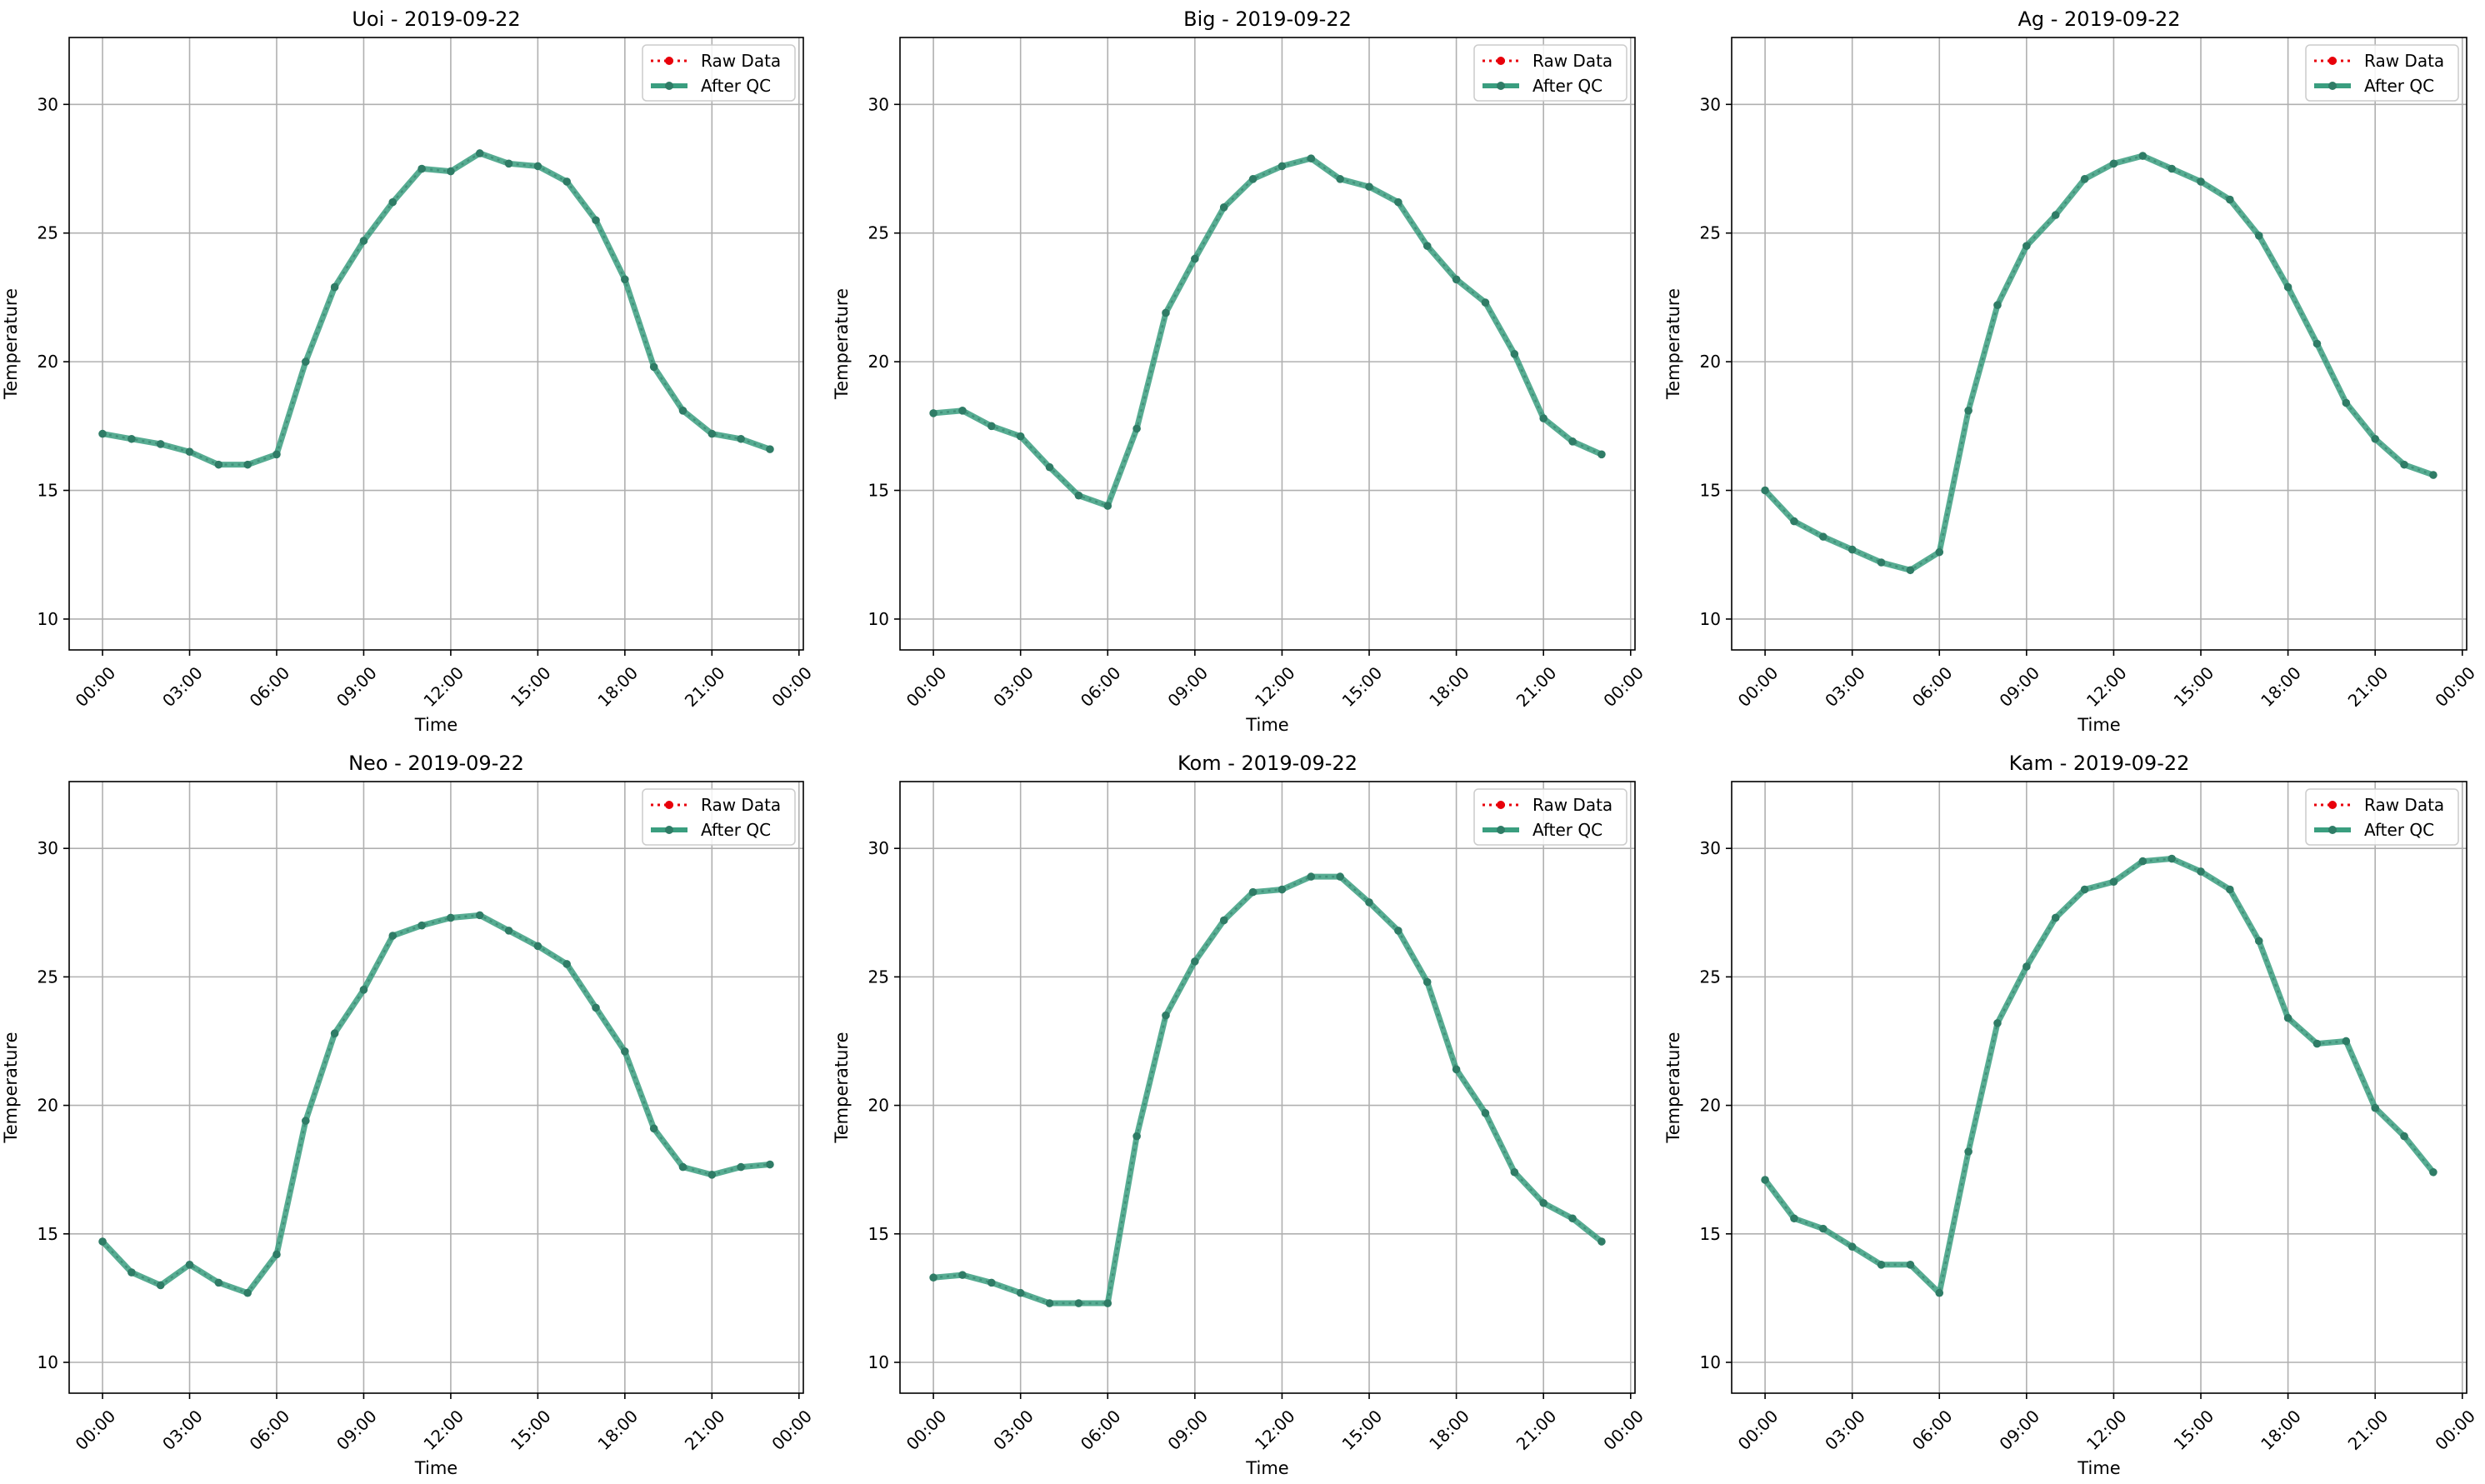 This screenshot has height=1484, width=2485. I want to click on x-tick-label: 21:00, so click(1536, 687).